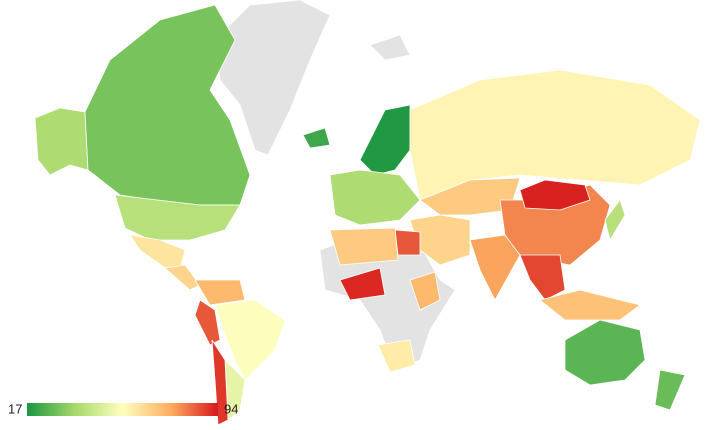 This screenshot has height=430, width=707. Describe the element at coordinates (122, 409) in the screenshot. I see `legend-gradient` at that location.